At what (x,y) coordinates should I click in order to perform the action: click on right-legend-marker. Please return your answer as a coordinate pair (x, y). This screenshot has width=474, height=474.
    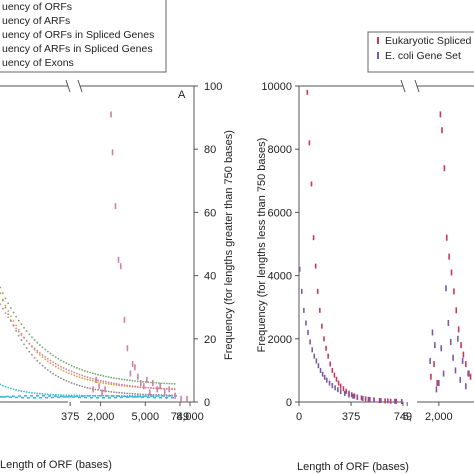
    Looking at the image, I should click on (378, 55).